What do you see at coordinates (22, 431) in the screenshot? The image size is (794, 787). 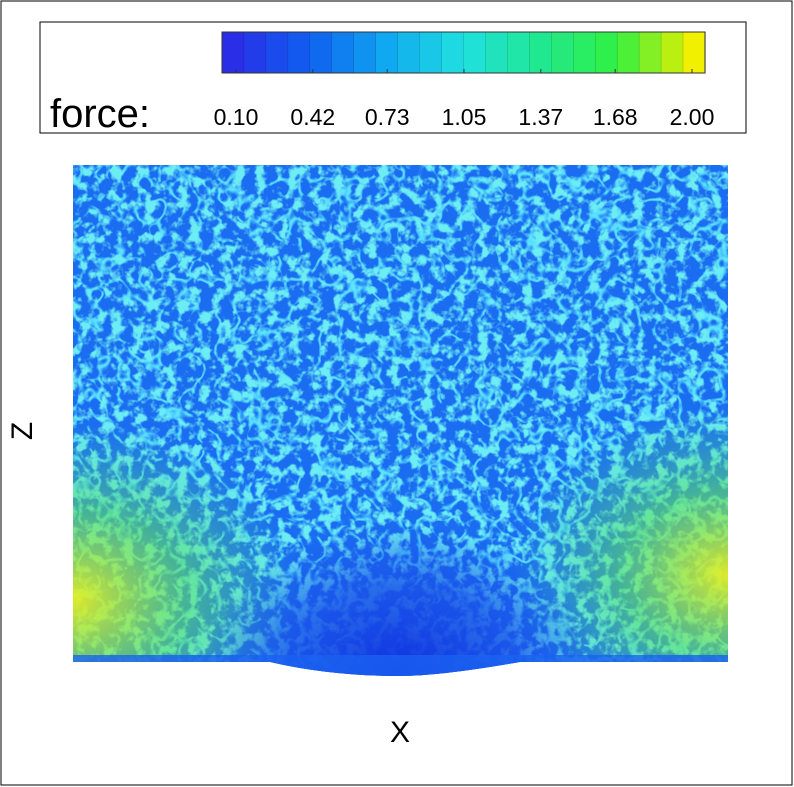 I see `y-axis-label: Z` at bounding box center [22, 431].